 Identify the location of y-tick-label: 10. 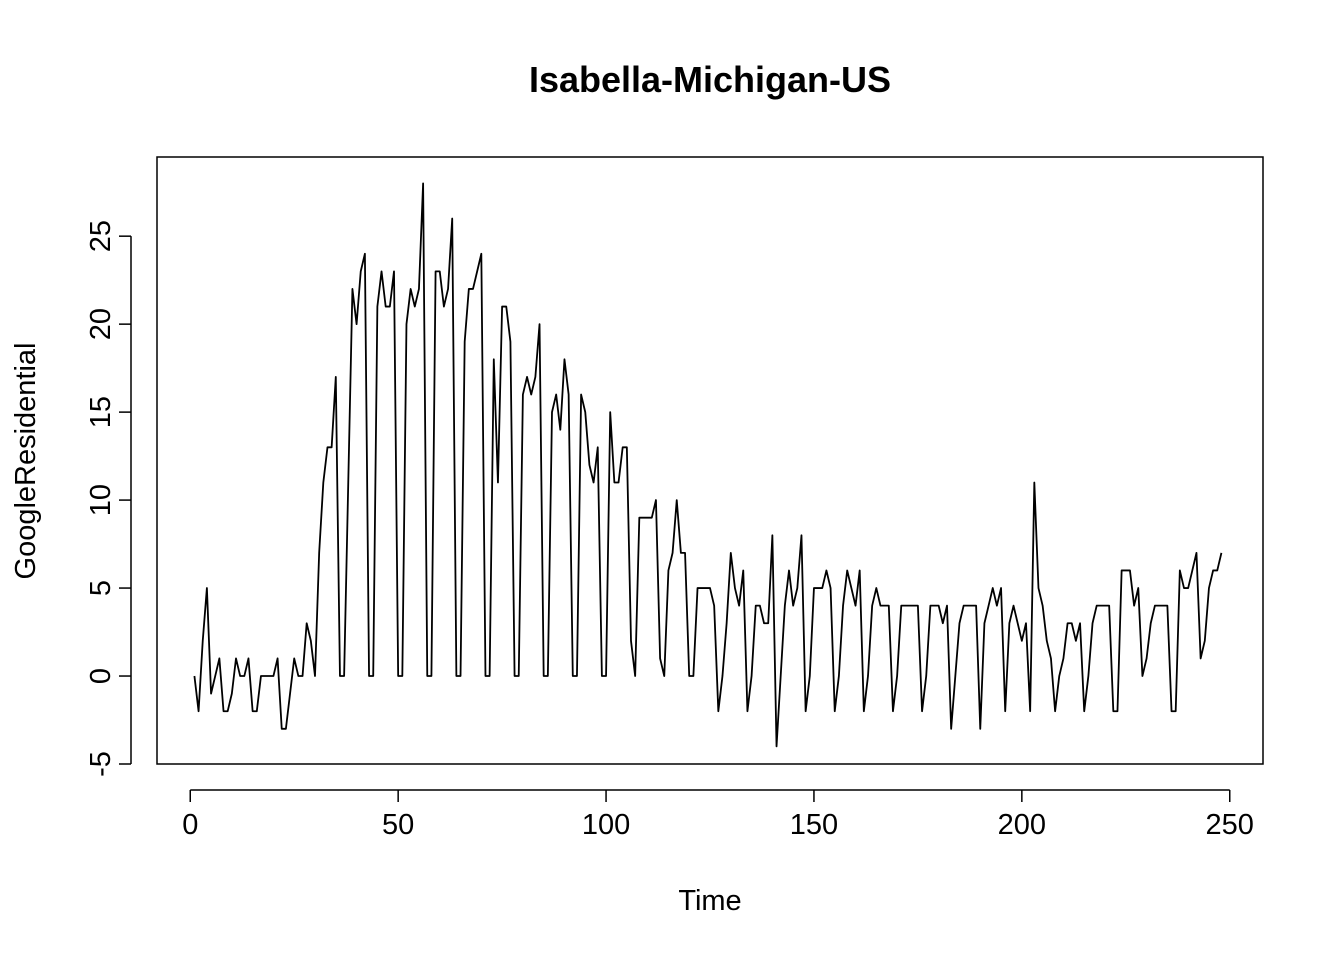
(101, 500).